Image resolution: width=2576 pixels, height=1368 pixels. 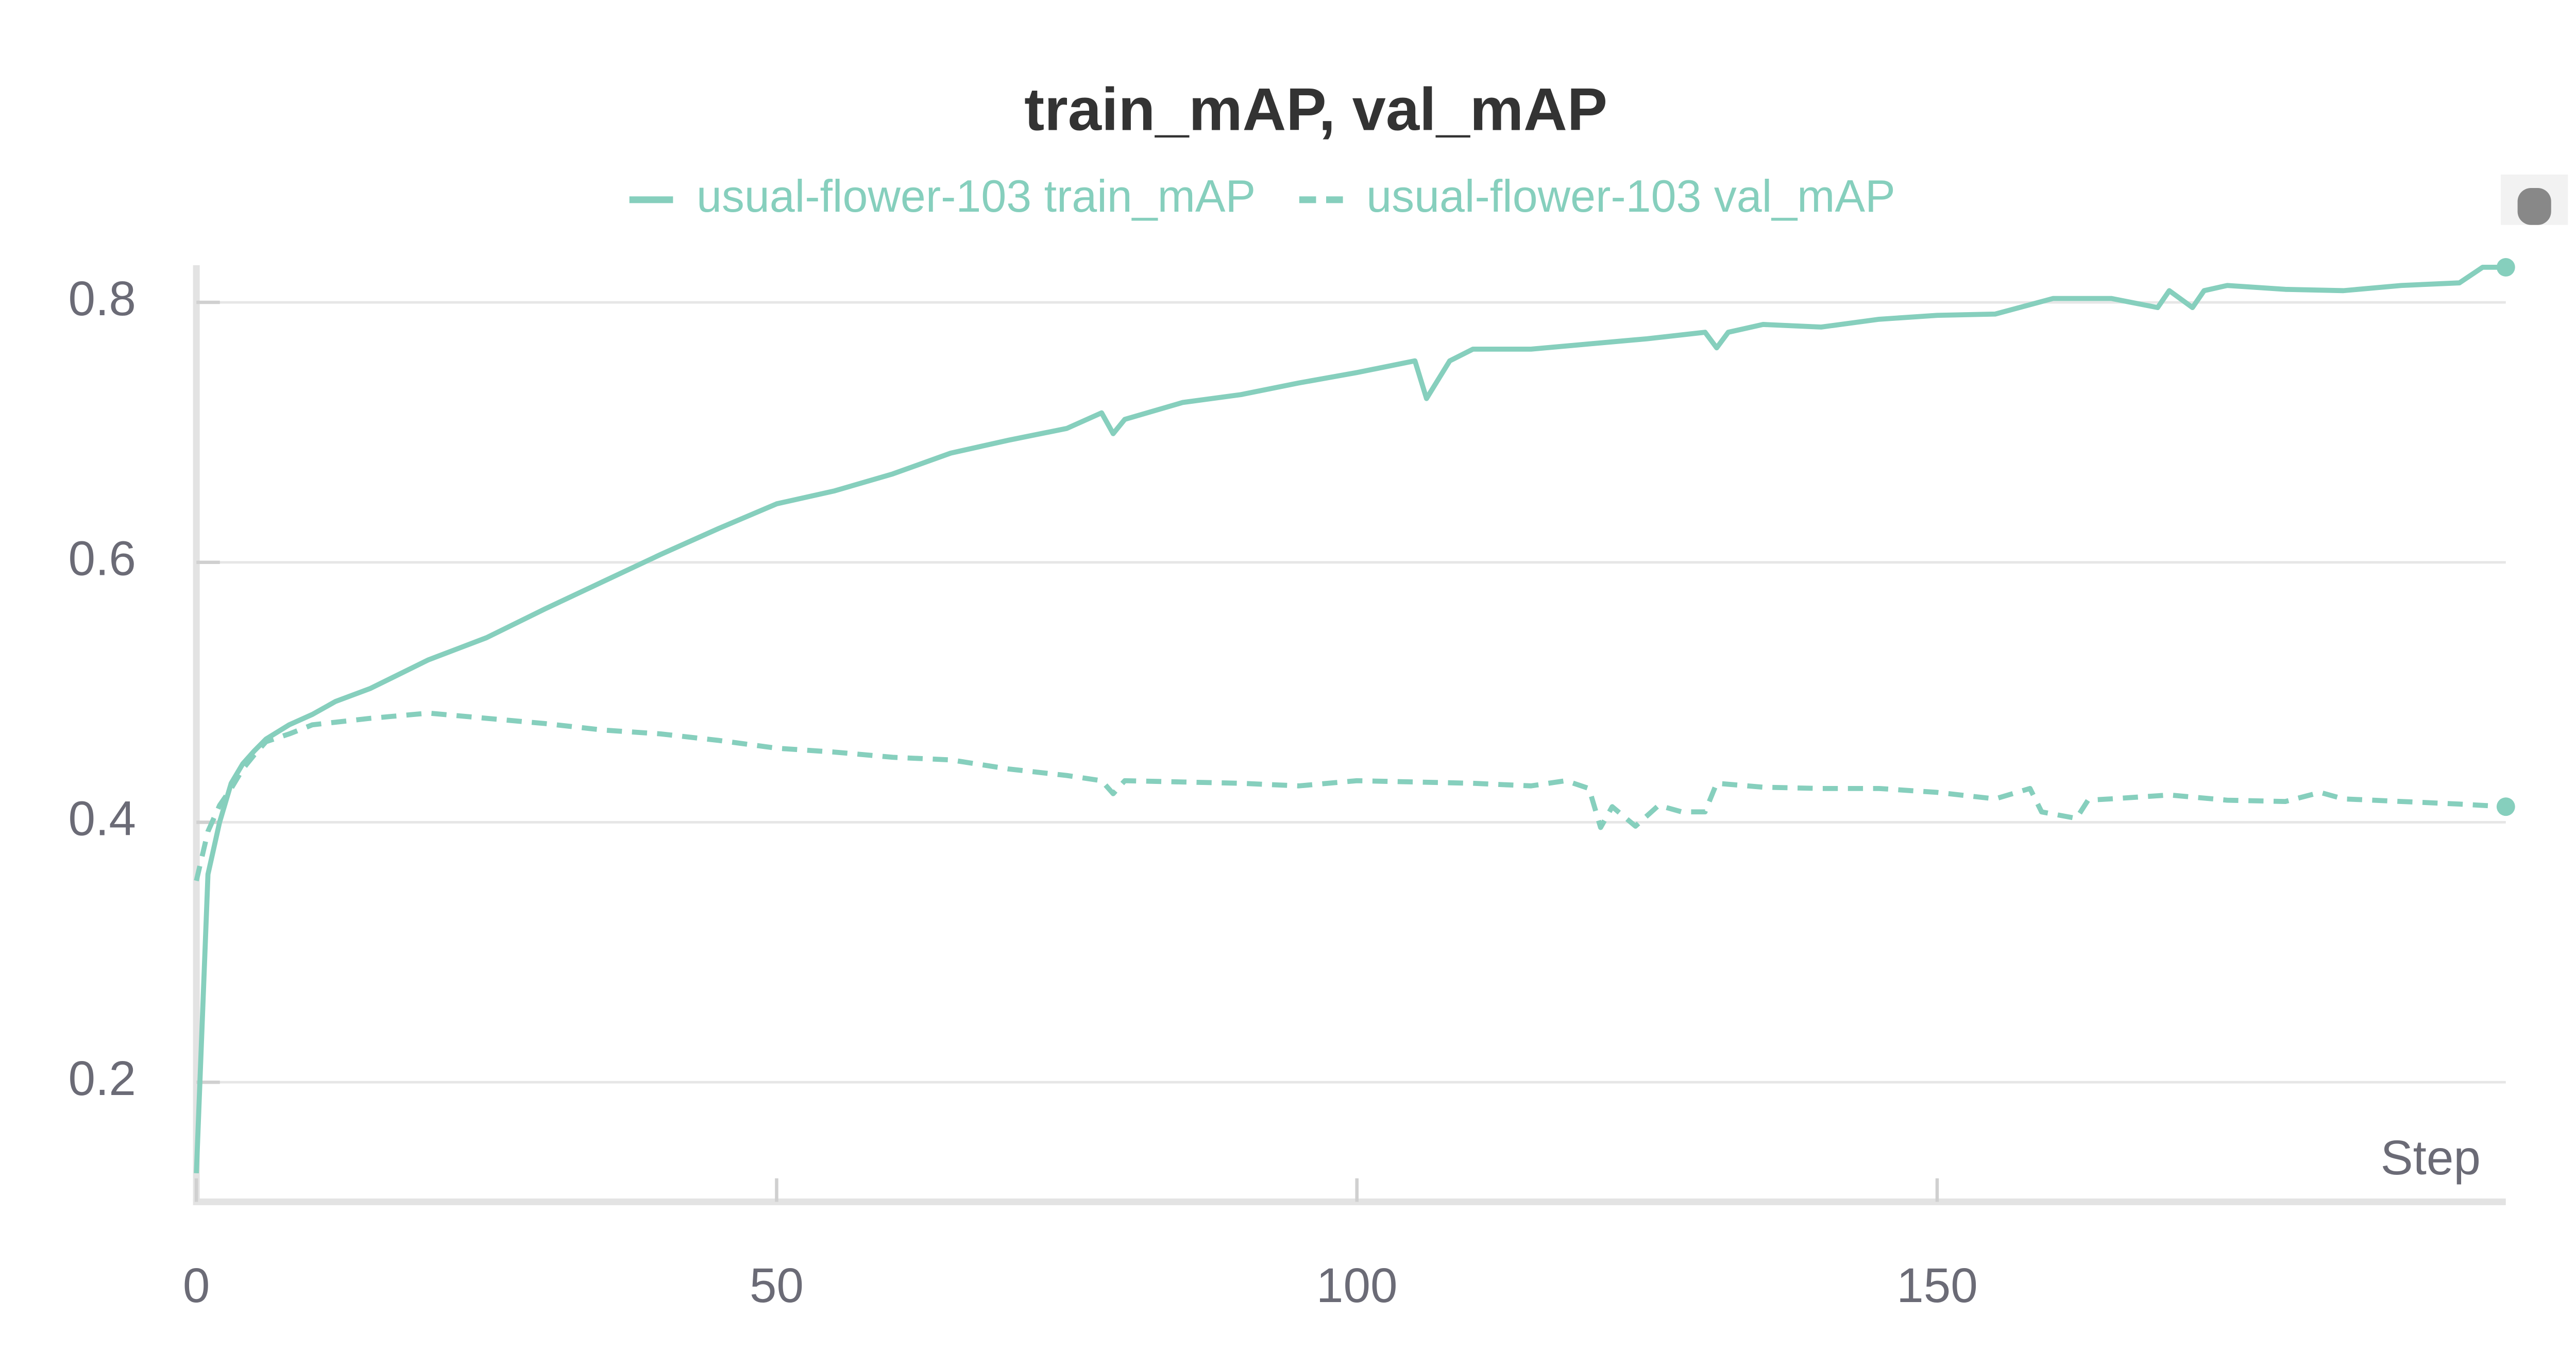 What do you see at coordinates (777, 1285) in the screenshot?
I see `x-tick-label: 50` at bounding box center [777, 1285].